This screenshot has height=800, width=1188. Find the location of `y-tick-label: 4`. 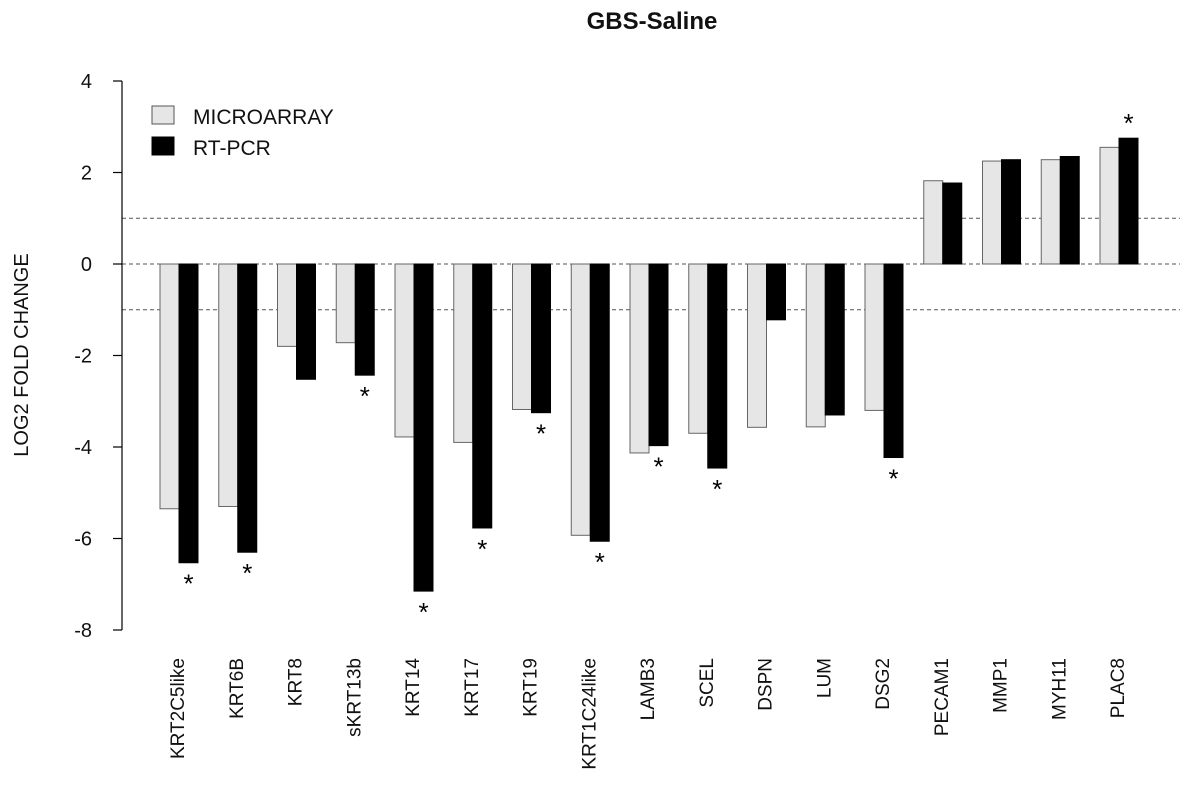

y-tick-label: 4 is located at coordinates (86, 82).